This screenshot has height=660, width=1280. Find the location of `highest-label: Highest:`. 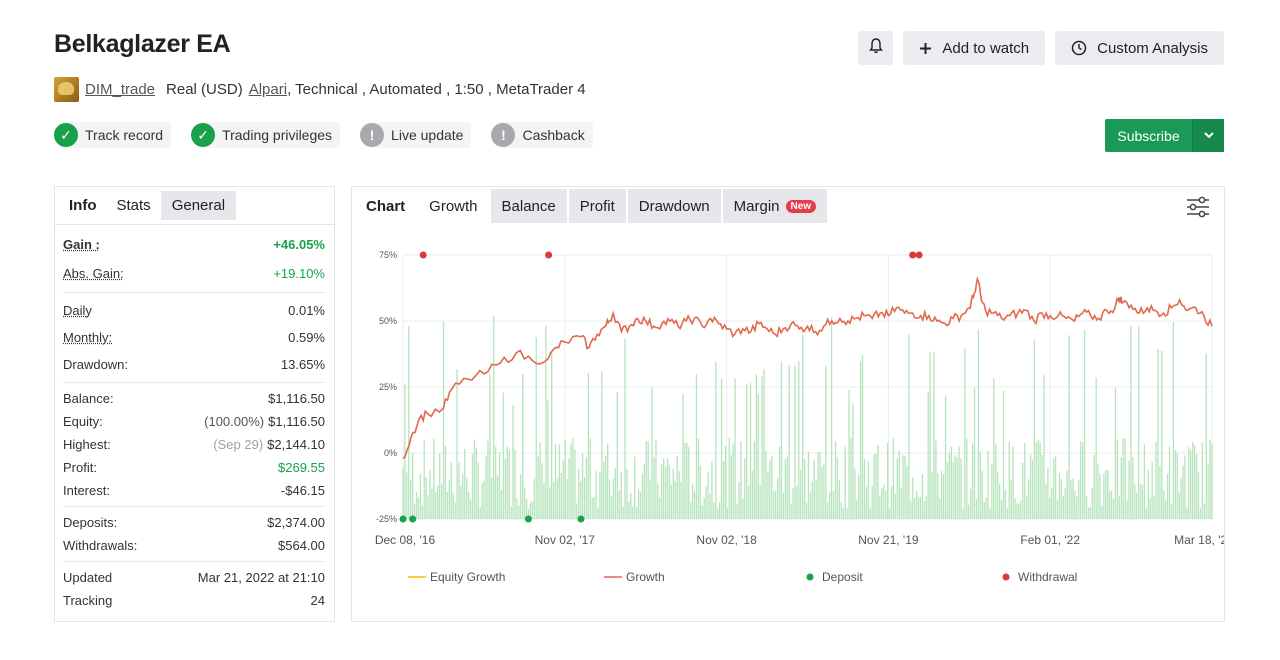

highest-label: Highest: is located at coordinates (87, 444).